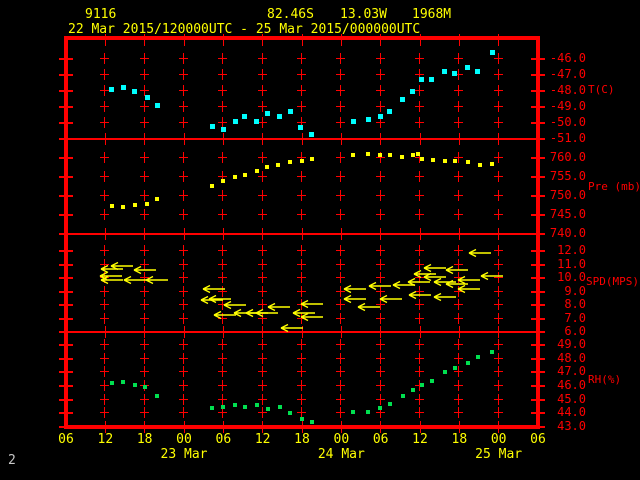 The image size is (640, 480). I want to click on y-tick-label: 48.0, so click(571, 357).